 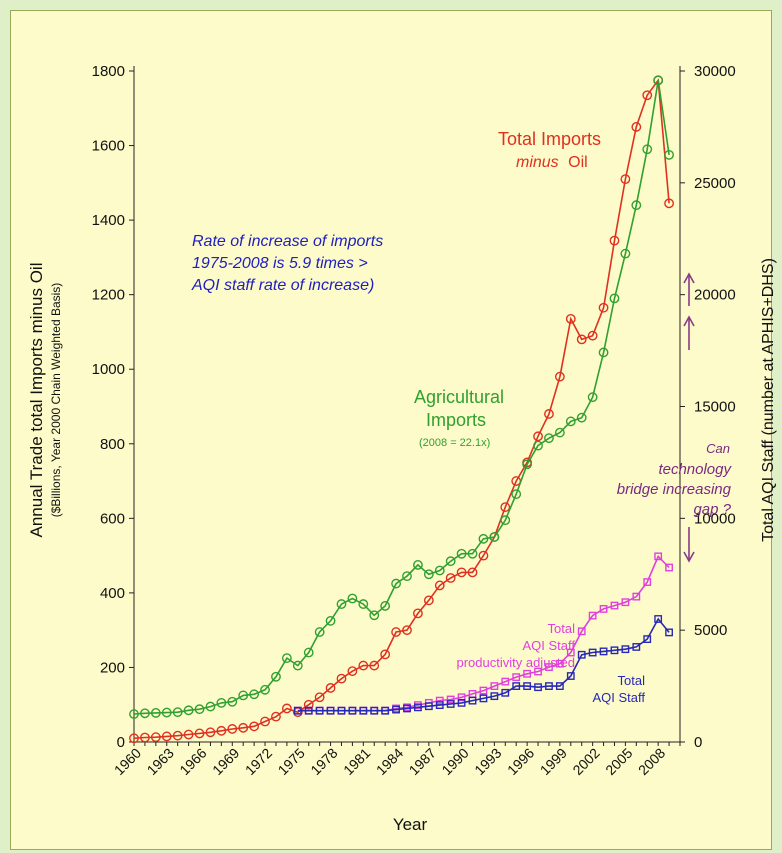 I want to click on x-tick-label: 1978, so click(x=323, y=761).